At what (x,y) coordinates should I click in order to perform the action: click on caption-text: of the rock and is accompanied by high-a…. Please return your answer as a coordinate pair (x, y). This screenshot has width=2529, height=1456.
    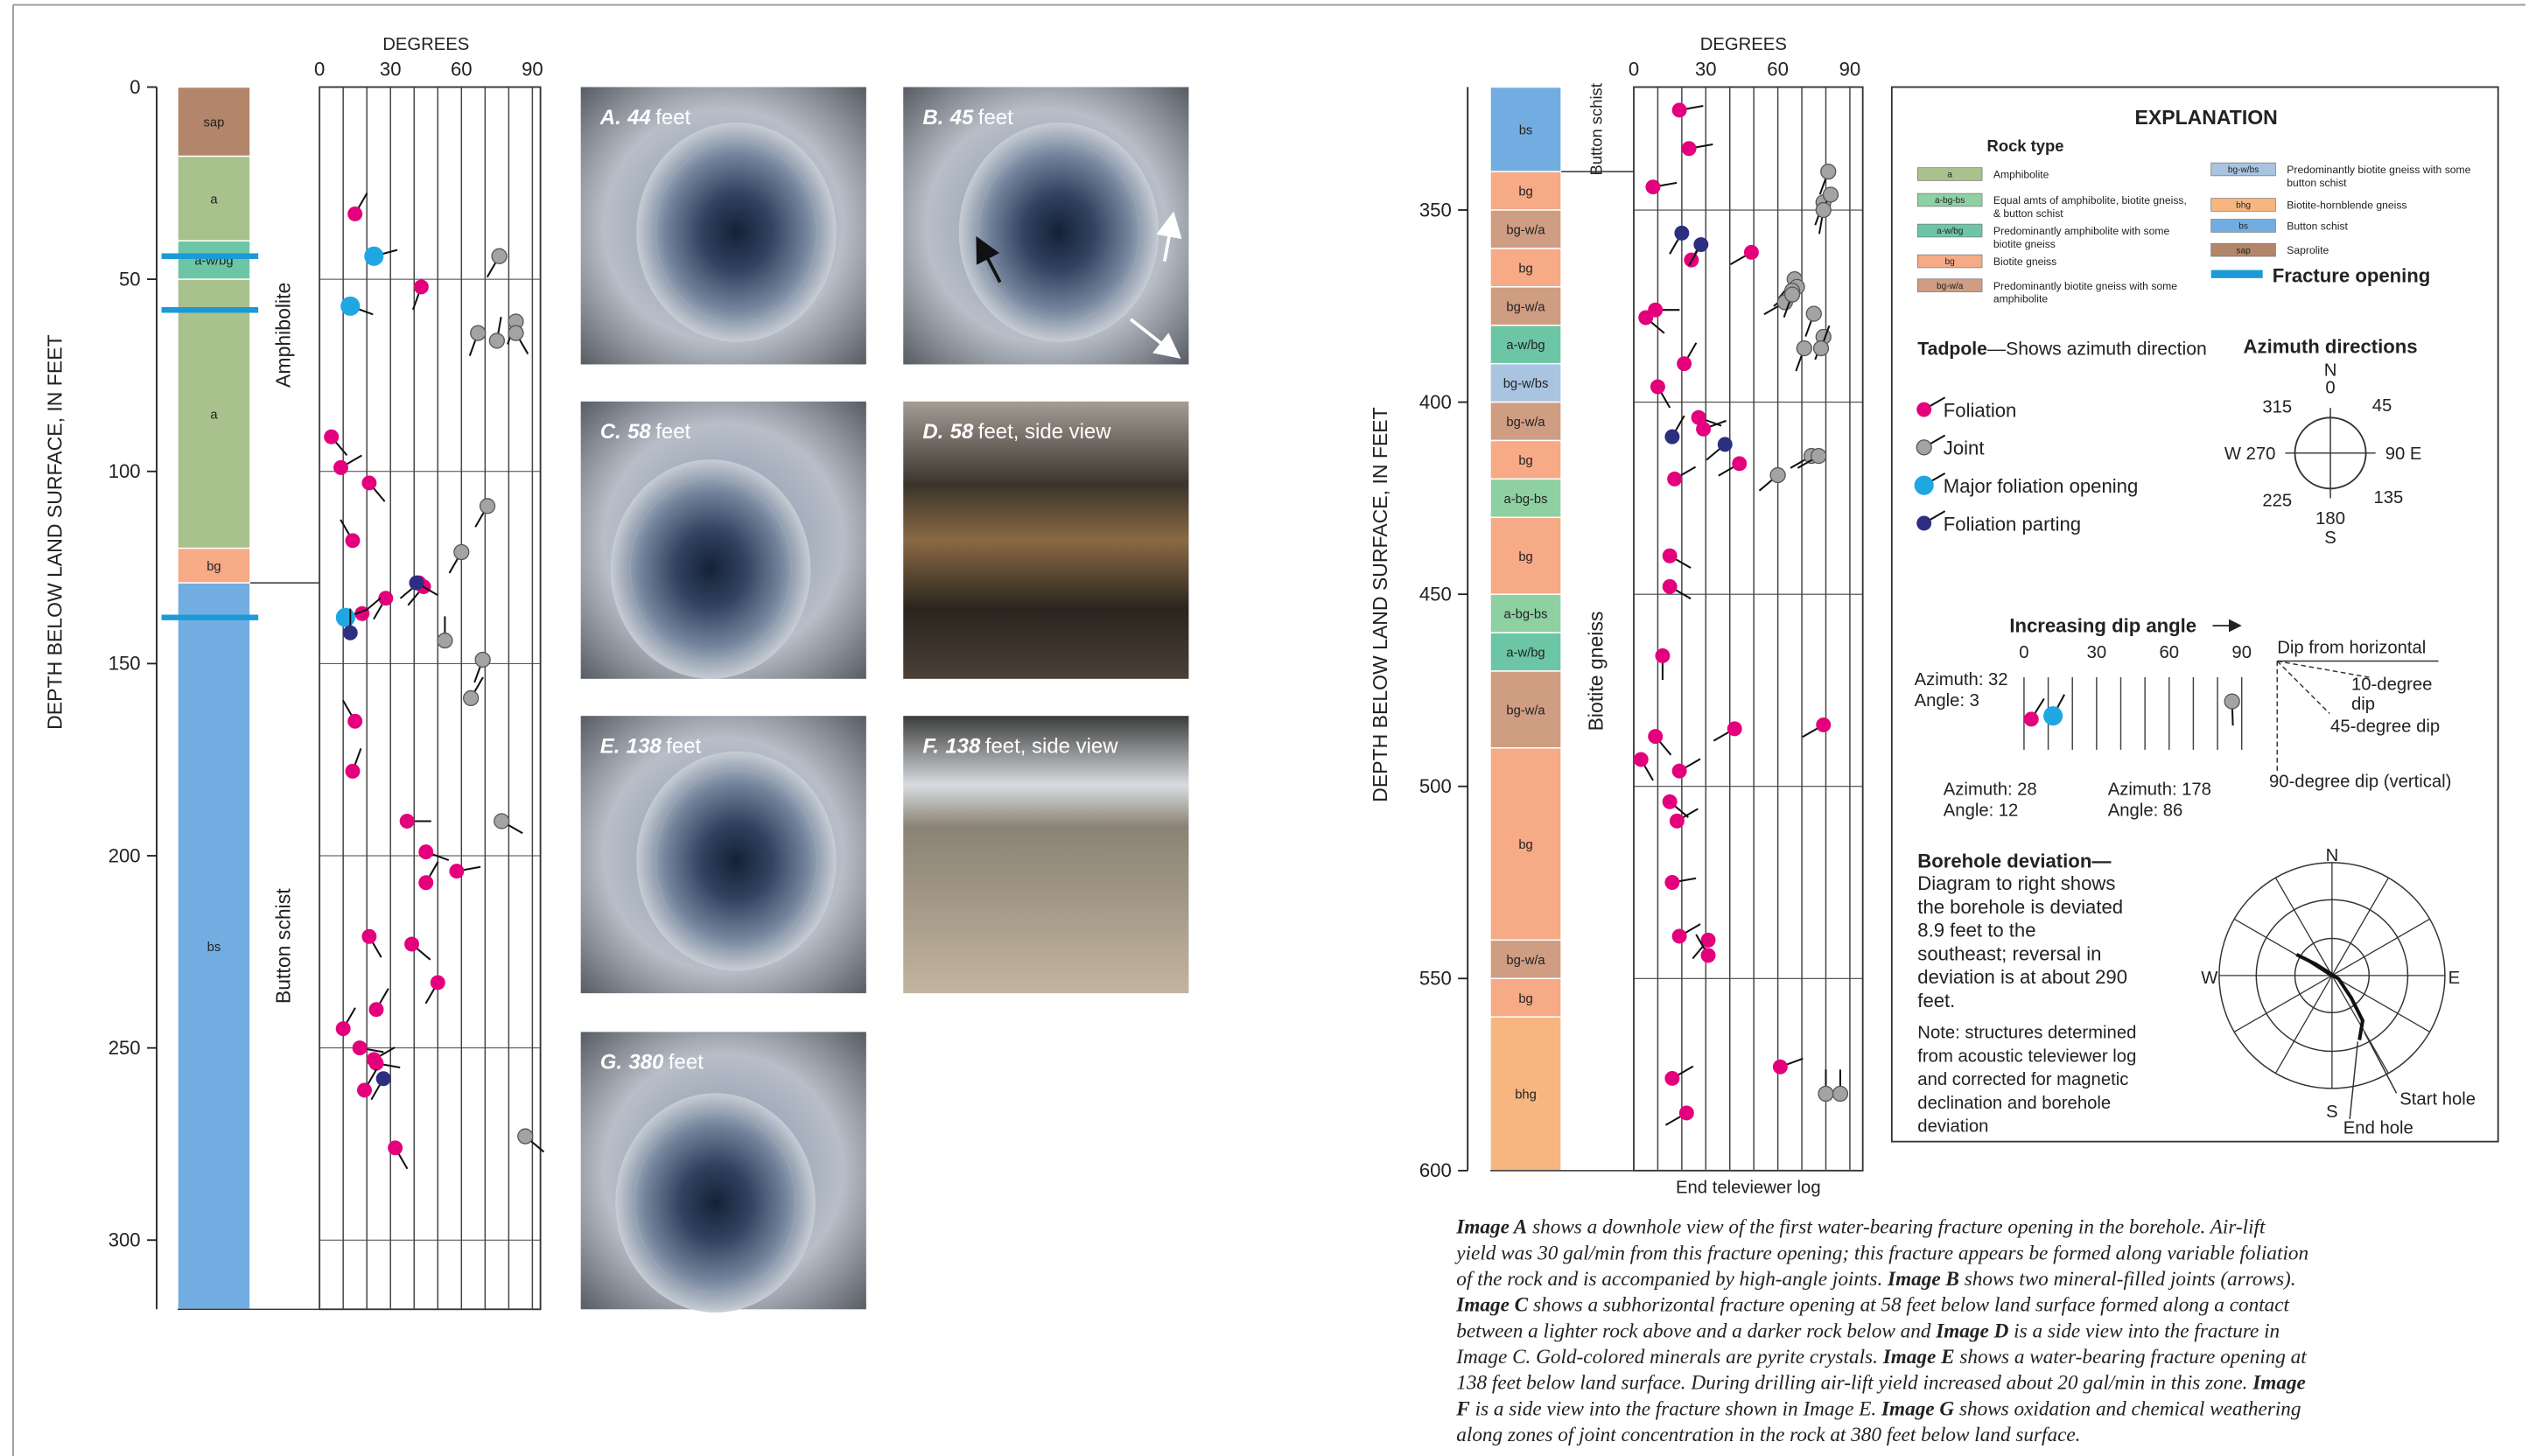
    Looking at the image, I should click on (1672, 1279).